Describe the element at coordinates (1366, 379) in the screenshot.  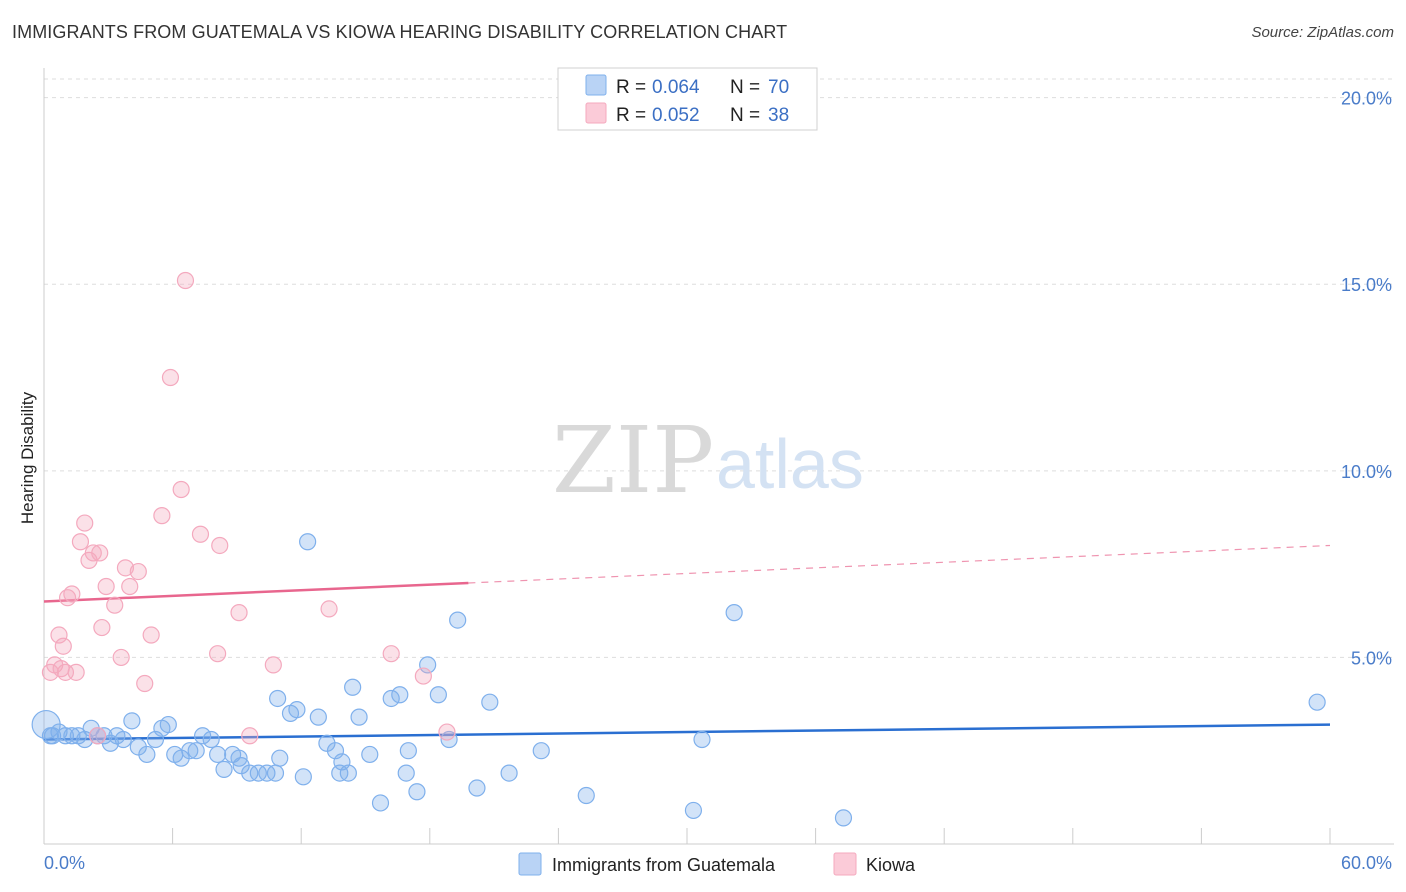
I see `y-tick-labels: 5.0% 10.0% 15.0% 20.0%` at that location.